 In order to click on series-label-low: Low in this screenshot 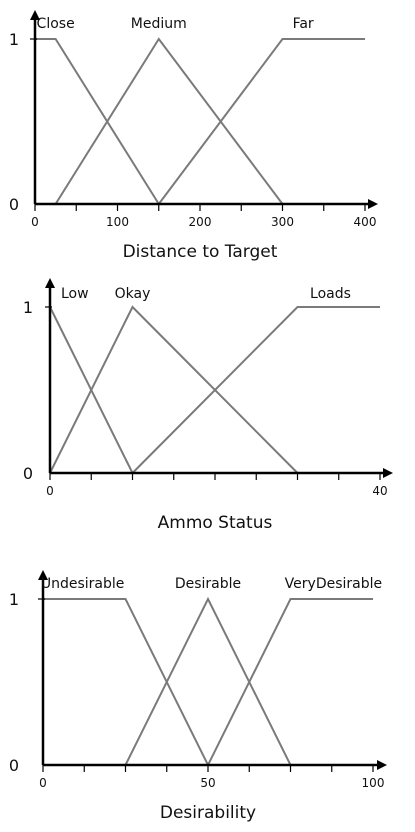, I will do `click(75, 294)`.